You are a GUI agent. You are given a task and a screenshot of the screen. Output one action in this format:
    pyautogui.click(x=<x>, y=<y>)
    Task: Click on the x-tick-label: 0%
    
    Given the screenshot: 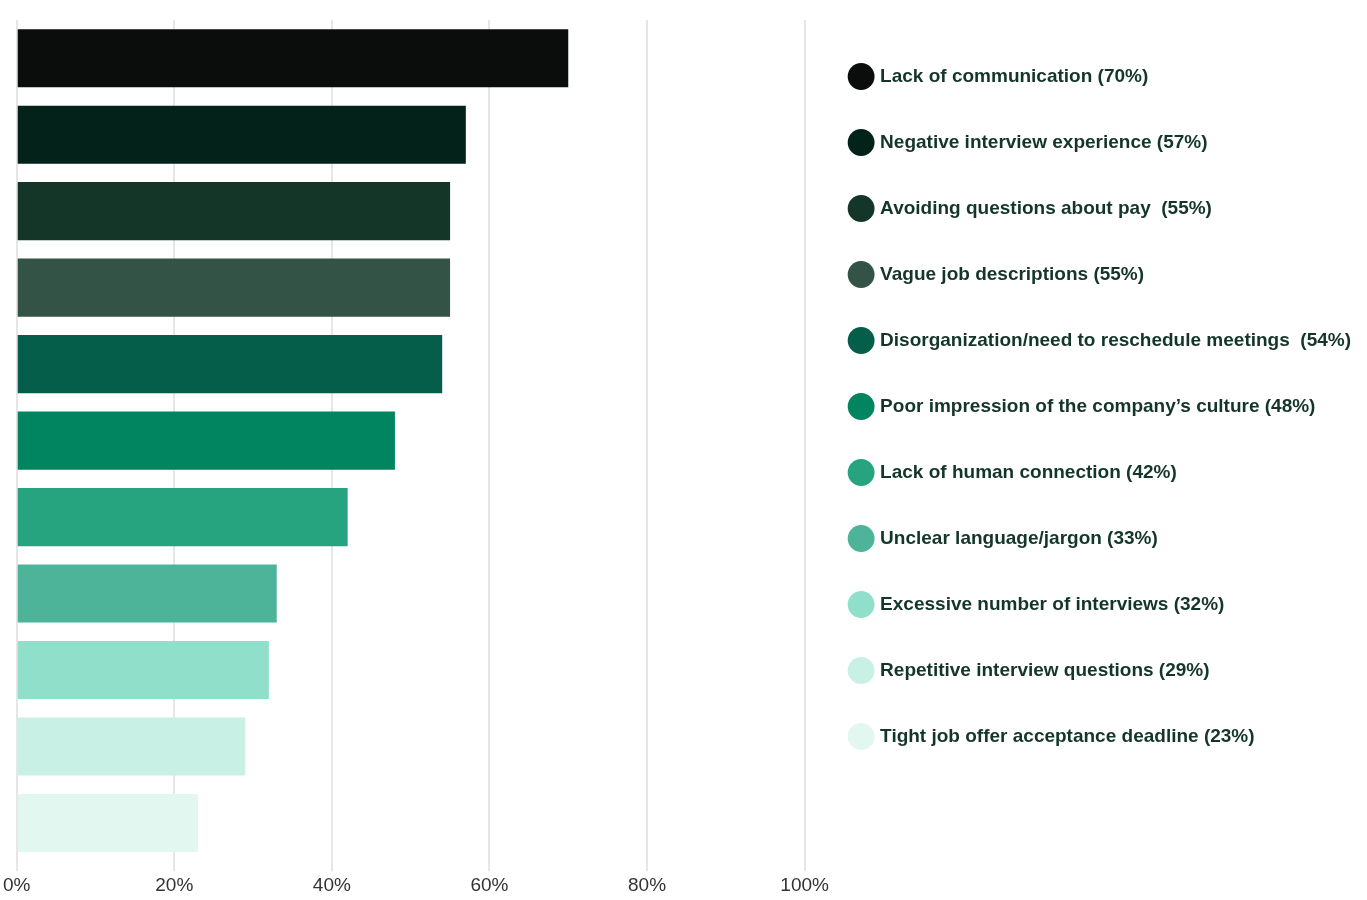 What is the action you would take?
    pyautogui.click(x=17, y=884)
    